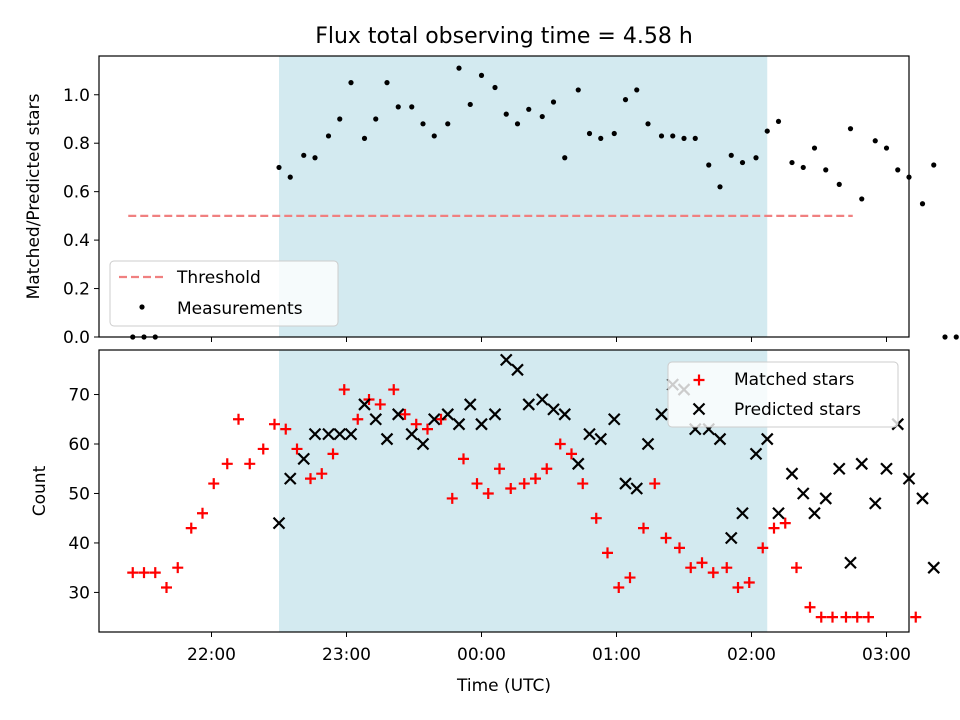 The height and width of the screenshot is (720, 960). I want to click on x-tick-label: 01:00, so click(616, 655).